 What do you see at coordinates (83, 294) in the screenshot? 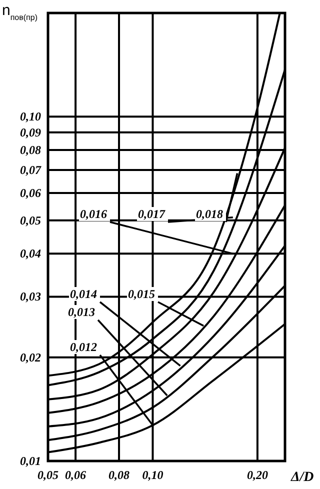
I see `annotation: 0,014` at bounding box center [83, 294].